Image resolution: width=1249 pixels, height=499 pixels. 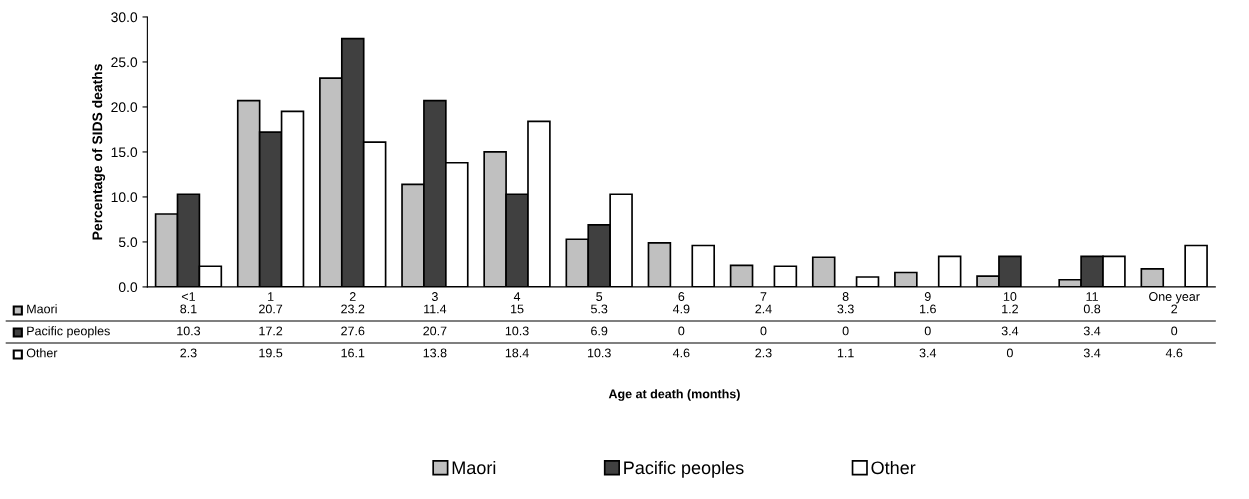 I want to click on legend-label: Maori, so click(x=42, y=309).